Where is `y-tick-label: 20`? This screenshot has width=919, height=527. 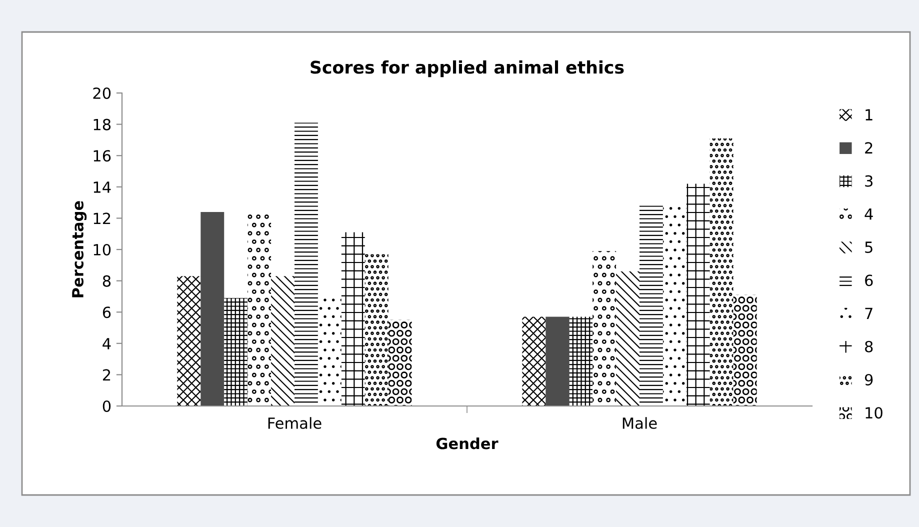 y-tick-label: 20 is located at coordinates (102, 93).